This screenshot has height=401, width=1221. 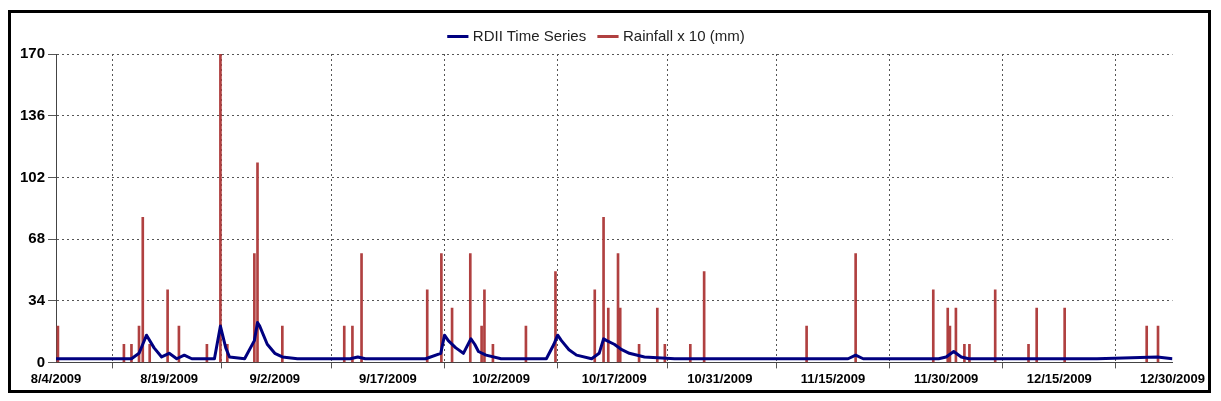 What do you see at coordinates (501, 378) in the screenshot?
I see `x-tick-label: 10/2/2009` at bounding box center [501, 378].